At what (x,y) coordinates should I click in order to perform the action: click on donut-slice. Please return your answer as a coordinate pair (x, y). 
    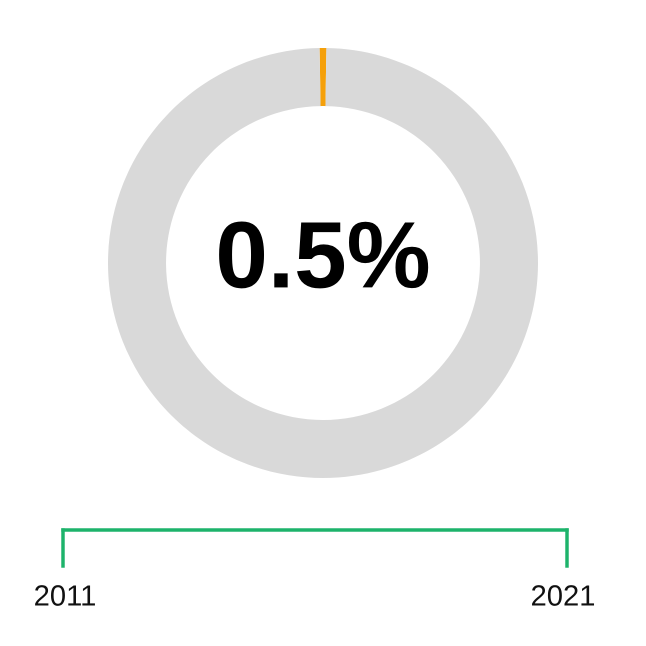
    Looking at the image, I should click on (323, 77).